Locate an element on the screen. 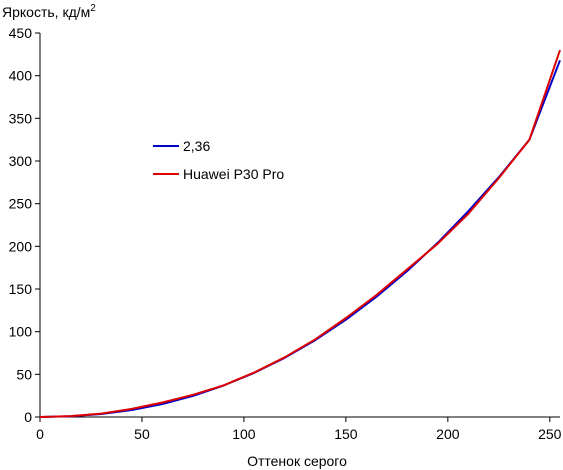 The width and height of the screenshot is (563, 470). y-axis-title: Яркость, кд/м2 is located at coordinates (49, 11).